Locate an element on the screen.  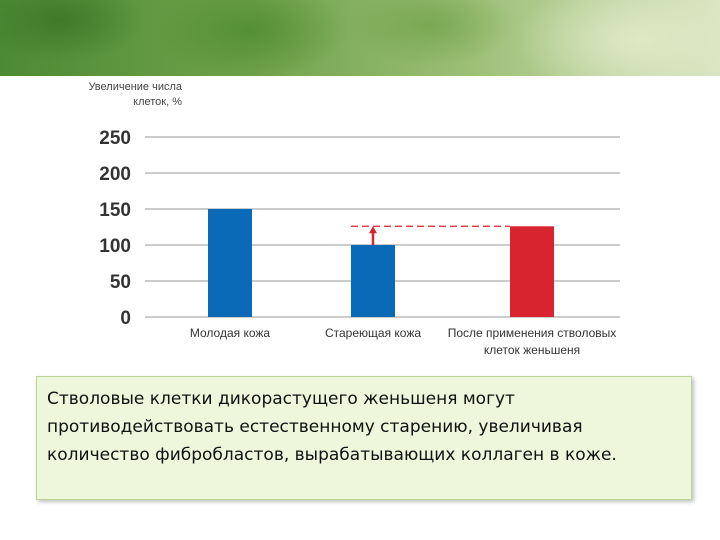
x-tick-label: После применения стволовых is located at coordinates (532, 333).